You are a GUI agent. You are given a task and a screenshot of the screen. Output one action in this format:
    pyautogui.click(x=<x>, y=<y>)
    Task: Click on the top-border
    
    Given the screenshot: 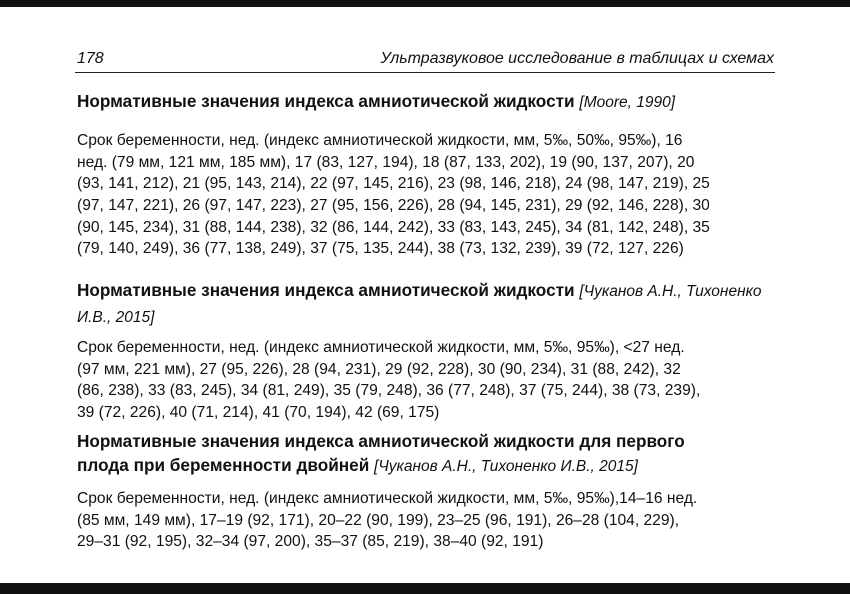 What is the action you would take?
    pyautogui.click(x=425, y=3)
    